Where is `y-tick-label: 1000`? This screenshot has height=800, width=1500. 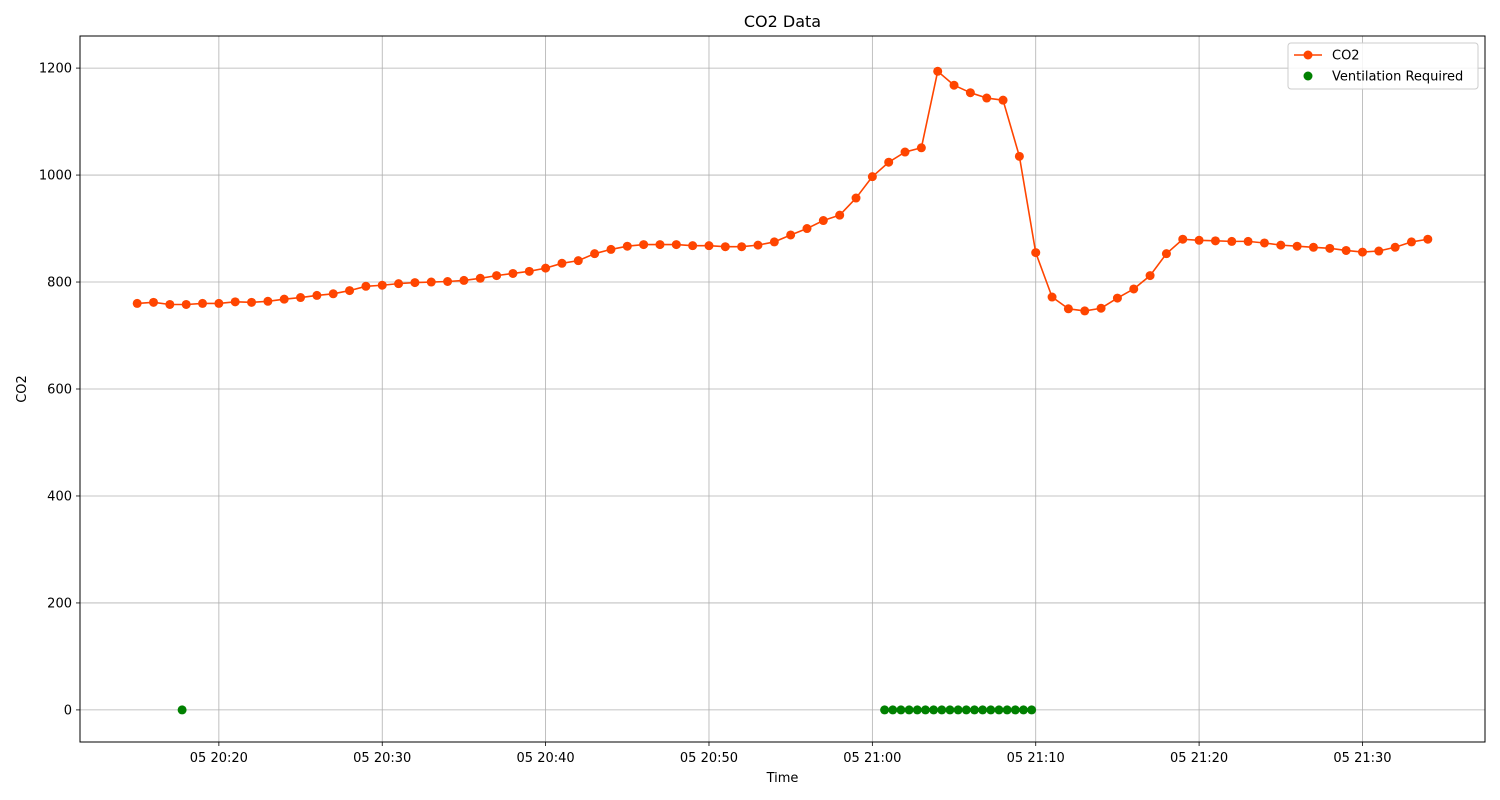 y-tick-label: 1000 is located at coordinates (55, 176).